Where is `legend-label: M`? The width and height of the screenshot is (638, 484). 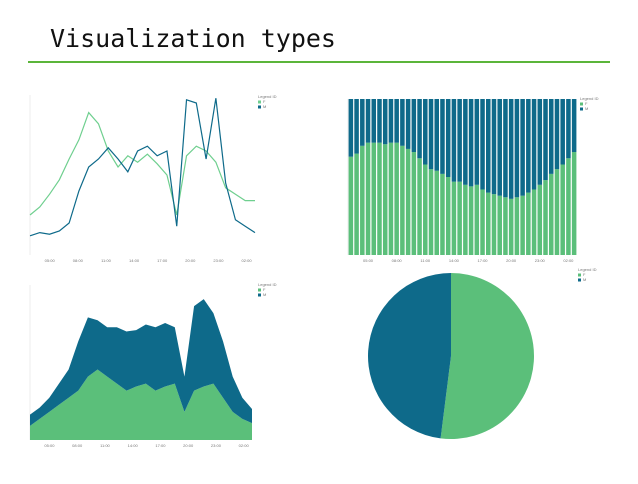
legend-label: M is located at coordinates (264, 106).